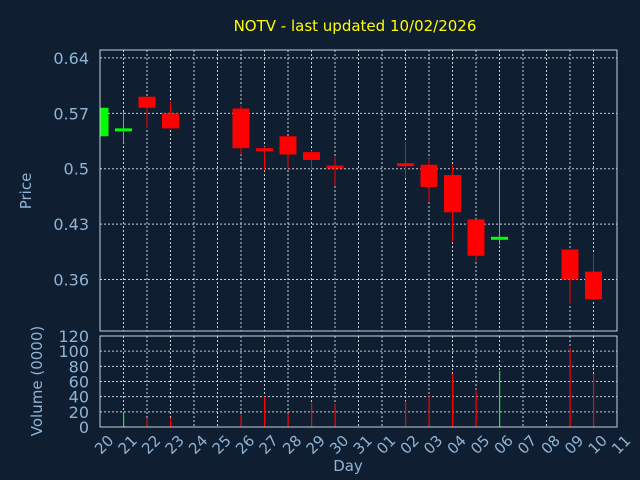 Image resolution: width=640 pixels, height=480 pixels. Describe the element at coordinates (79, 366) in the screenshot. I see `volume-tick-label: 80` at that location.